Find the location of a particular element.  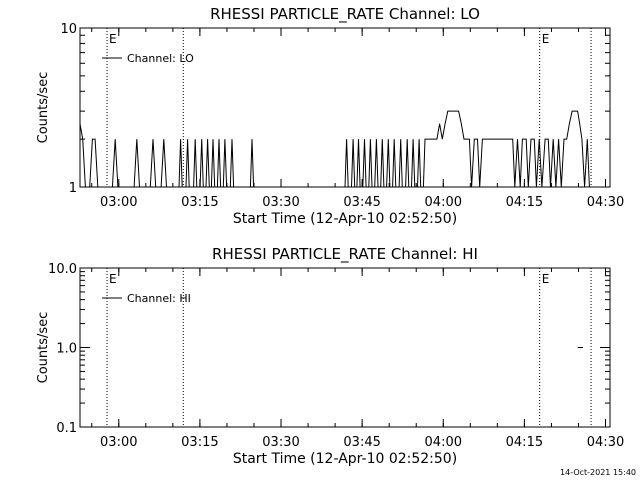

y-tick-label: 0.1 is located at coordinates (66, 428).